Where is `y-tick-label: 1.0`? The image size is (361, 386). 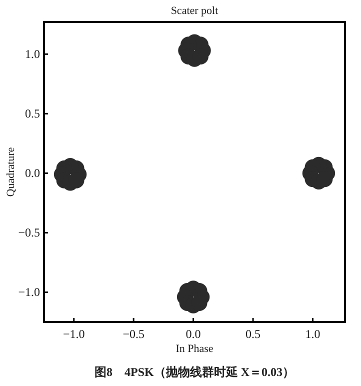
y-tick-label: 1.0 is located at coordinates (32, 54).